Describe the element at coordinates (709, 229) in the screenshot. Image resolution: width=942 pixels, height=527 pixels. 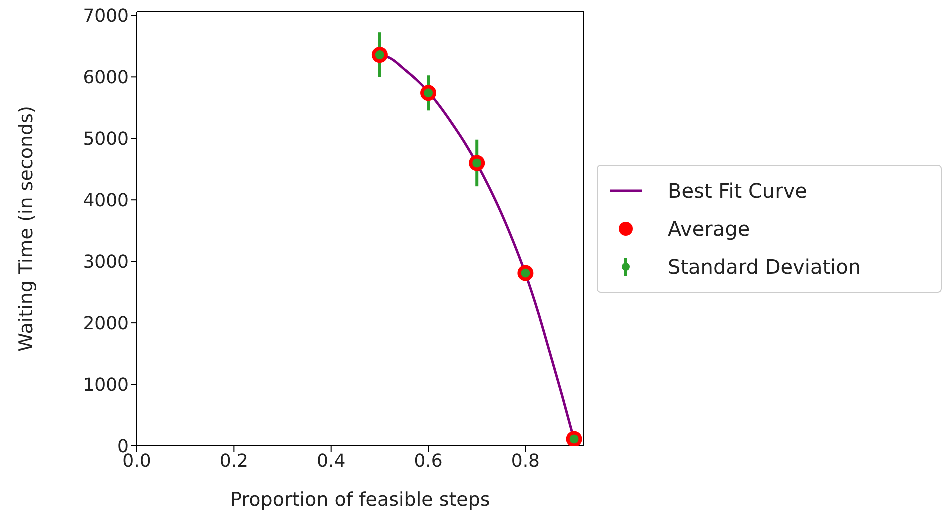
I see `legend-label: Average` at that location.